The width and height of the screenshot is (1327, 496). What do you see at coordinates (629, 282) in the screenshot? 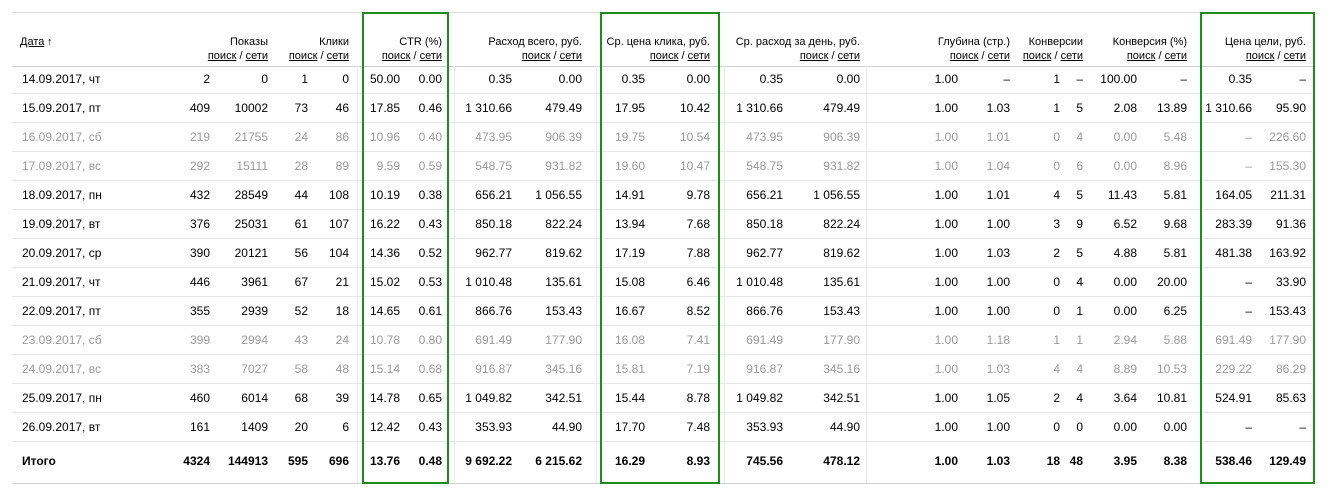
I see `cell: 15.08` at bounding box center [629, 282].